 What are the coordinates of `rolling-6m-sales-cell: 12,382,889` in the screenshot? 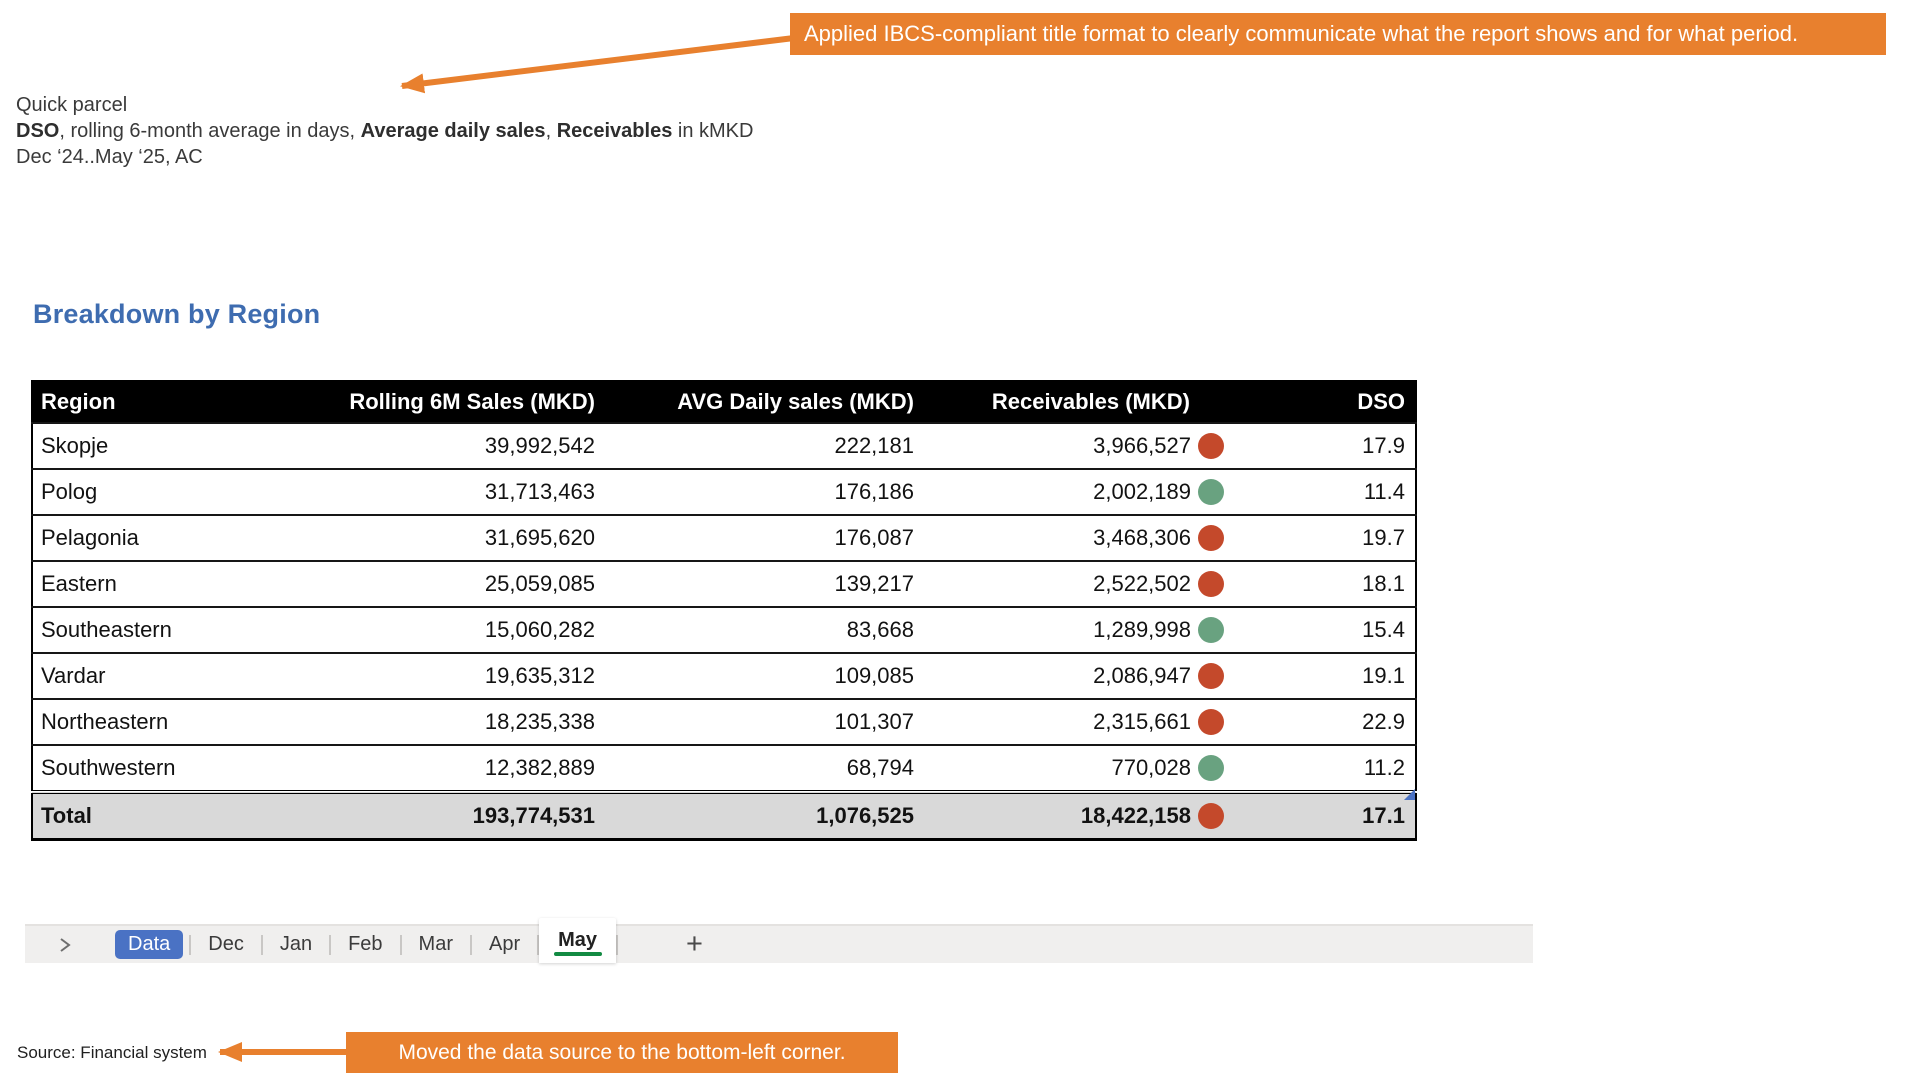 It's located at (446, 768).